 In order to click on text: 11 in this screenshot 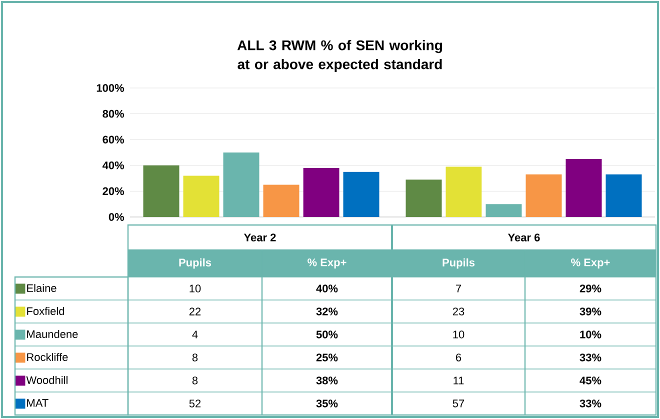, I will do `click(459, 380)`.